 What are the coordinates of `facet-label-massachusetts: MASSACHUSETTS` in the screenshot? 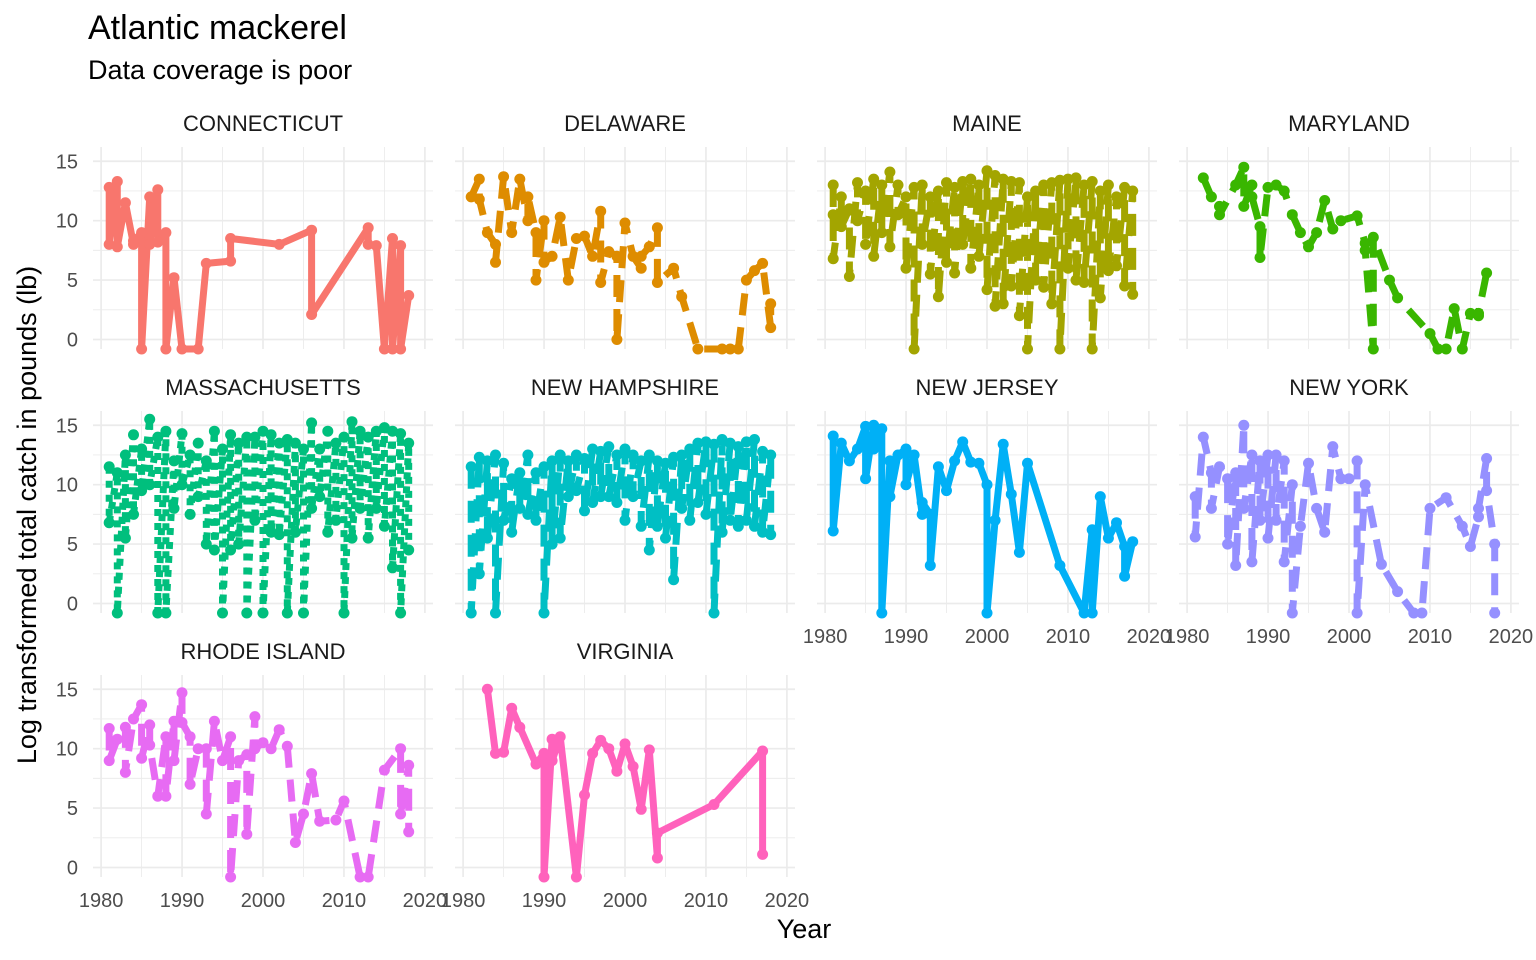 It's located at (263, 387).